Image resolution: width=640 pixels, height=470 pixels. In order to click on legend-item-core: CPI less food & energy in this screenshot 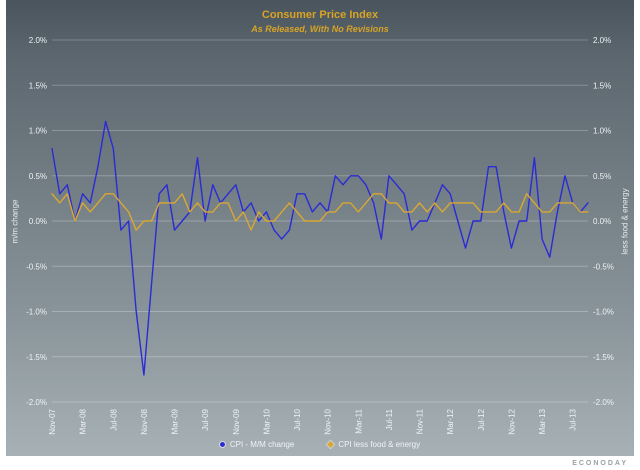, I will do `click(373, 444)`.